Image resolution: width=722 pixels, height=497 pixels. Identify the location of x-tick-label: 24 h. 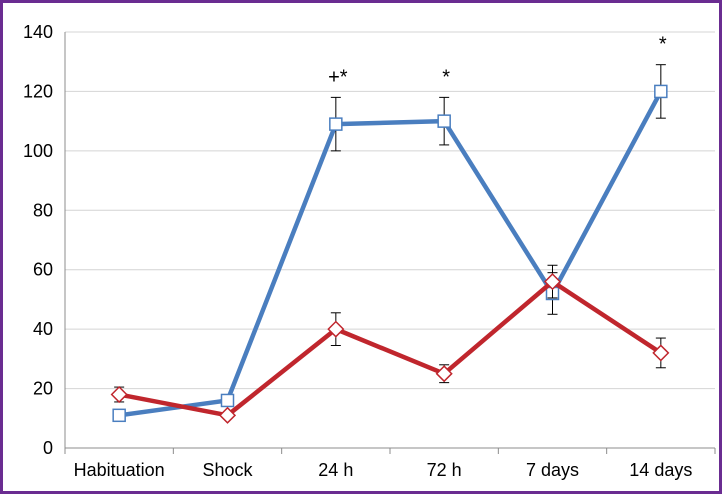
(335, 470).